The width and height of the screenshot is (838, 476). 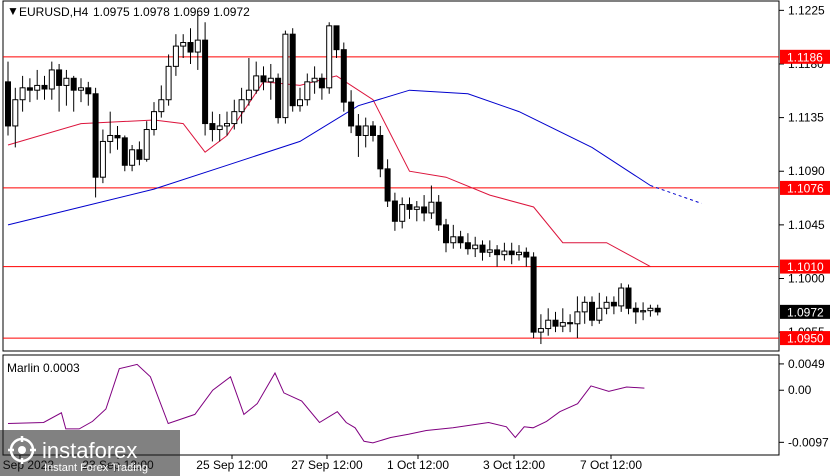 What do you see at coordinates (806, 278) in the screenshot?
I see `price-tick-label: 1.1000` at bounding box center [806, 278].